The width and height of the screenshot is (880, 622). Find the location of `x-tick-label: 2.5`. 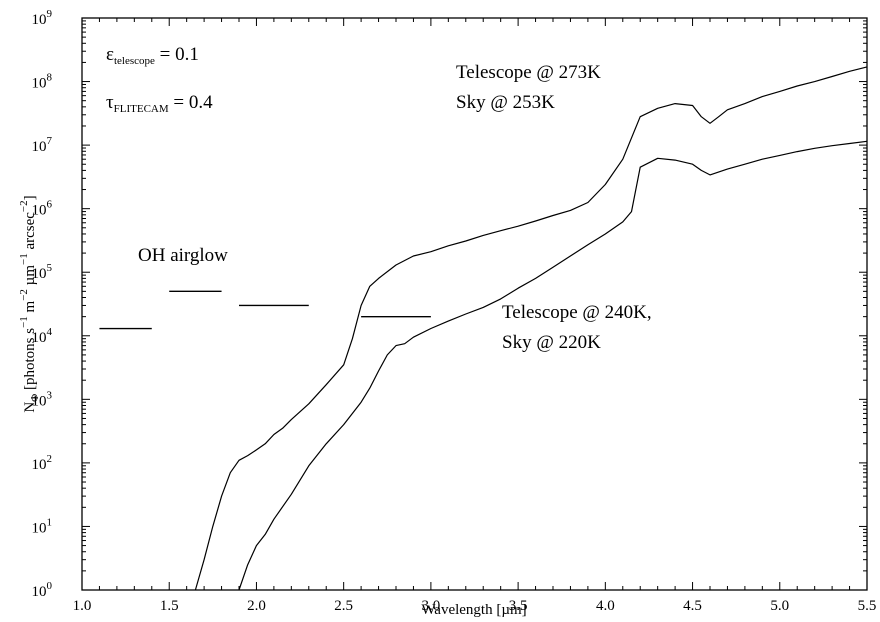

x-tick-label: 2.5 is located at coordinates (343, 606).